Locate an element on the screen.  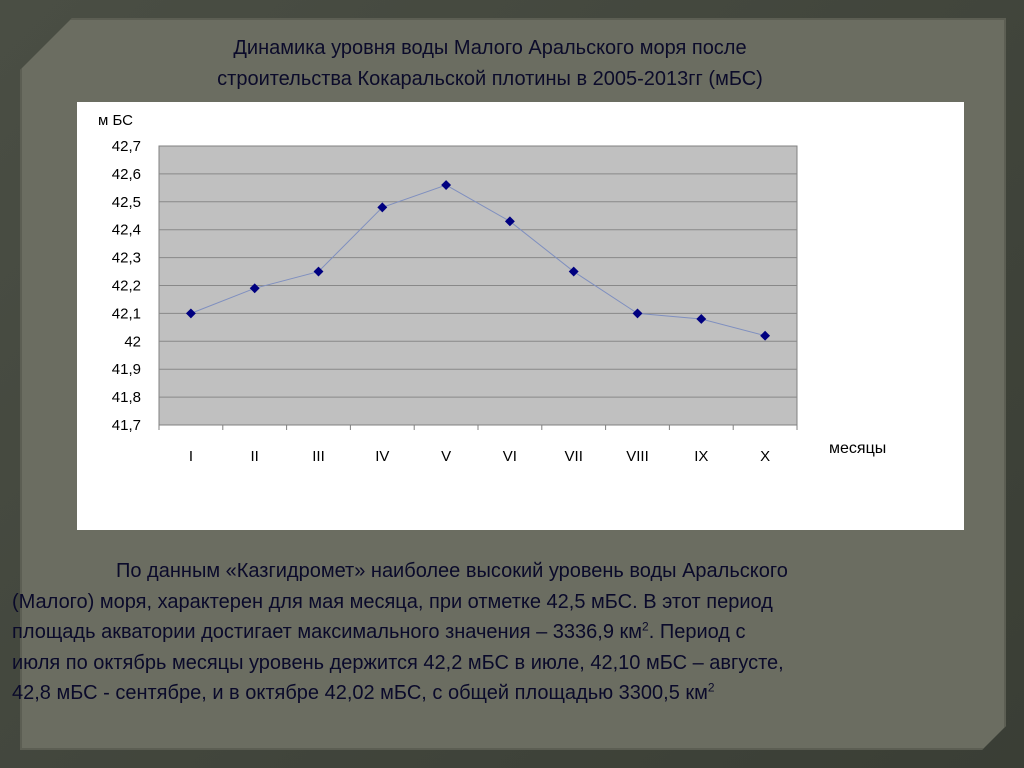
x-tick-label: VIII is located at coordinates (637, 456).